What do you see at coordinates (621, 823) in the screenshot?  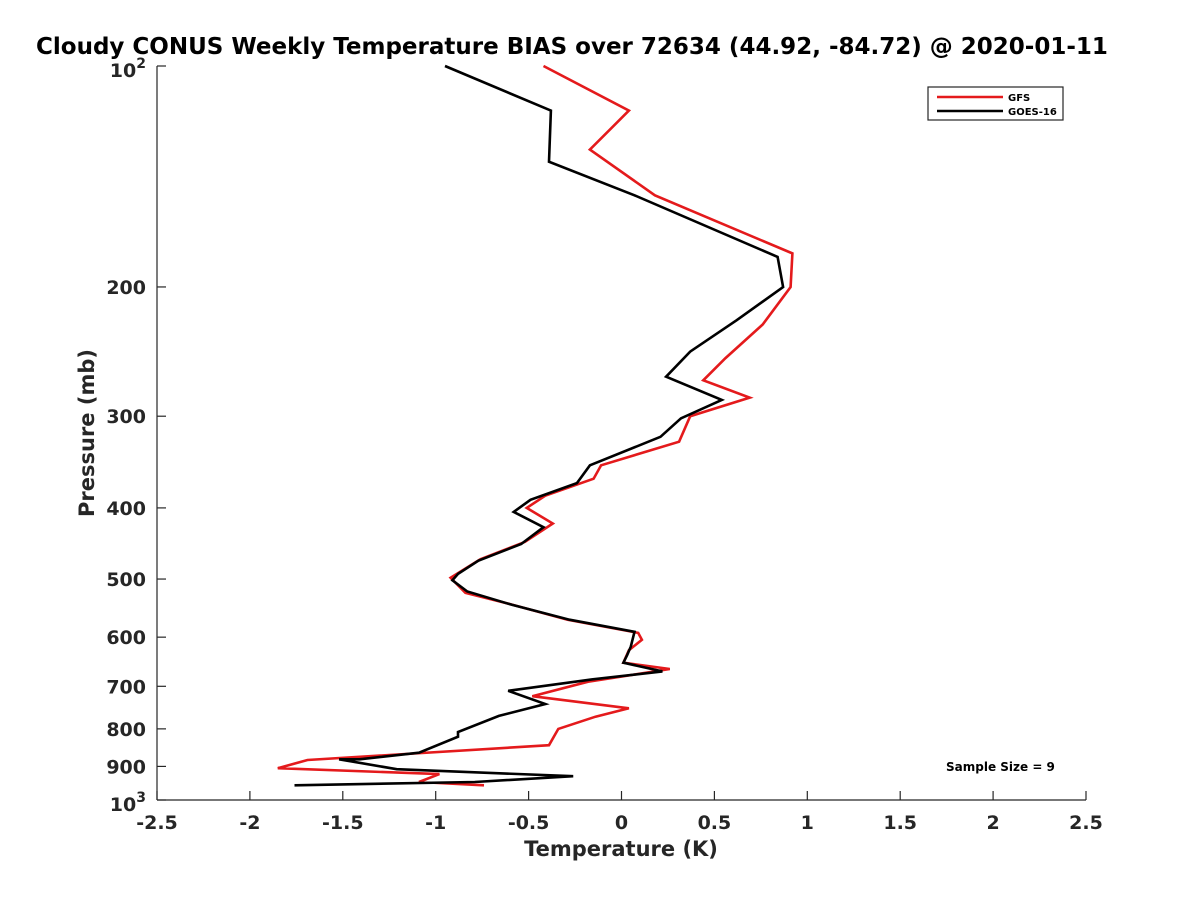 I see `x-tick-label: 0` at bounding box center [621, 823].